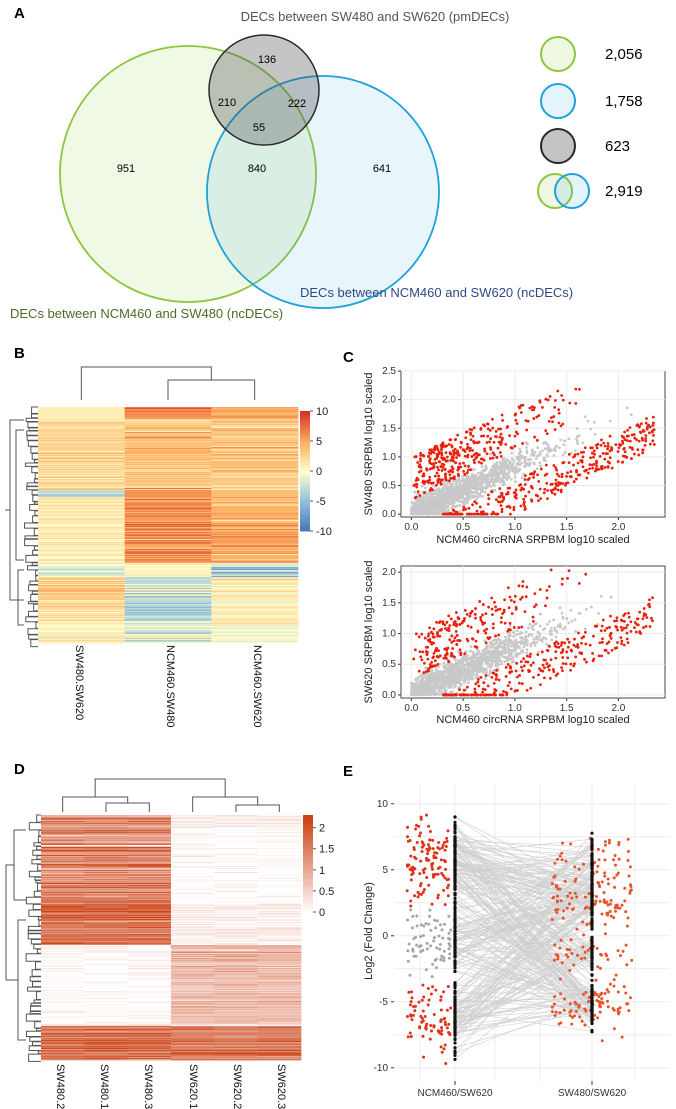  I want to click on dendrogram-branch, so click(34, 936).